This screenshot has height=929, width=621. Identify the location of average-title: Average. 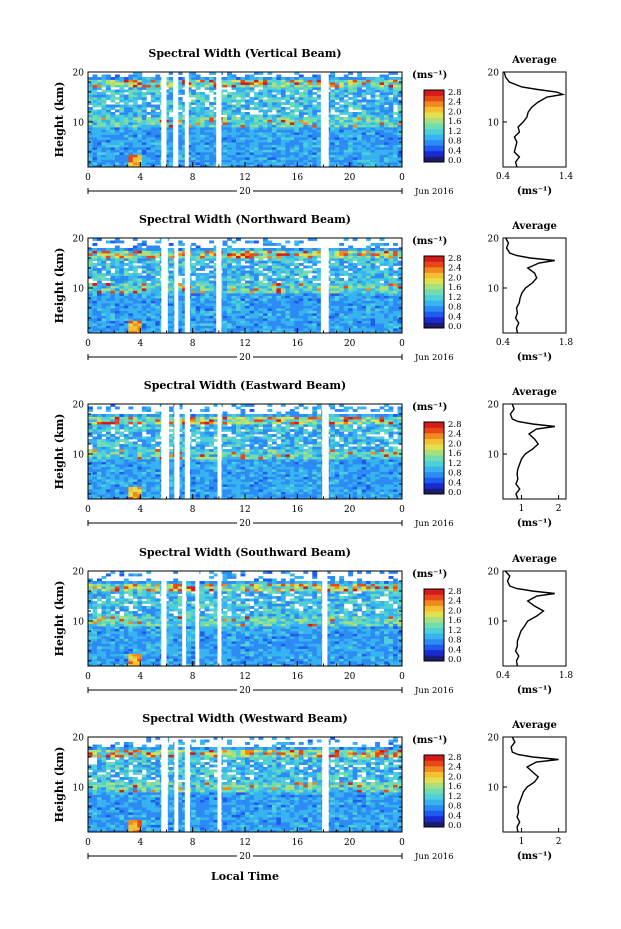
(534, 559).